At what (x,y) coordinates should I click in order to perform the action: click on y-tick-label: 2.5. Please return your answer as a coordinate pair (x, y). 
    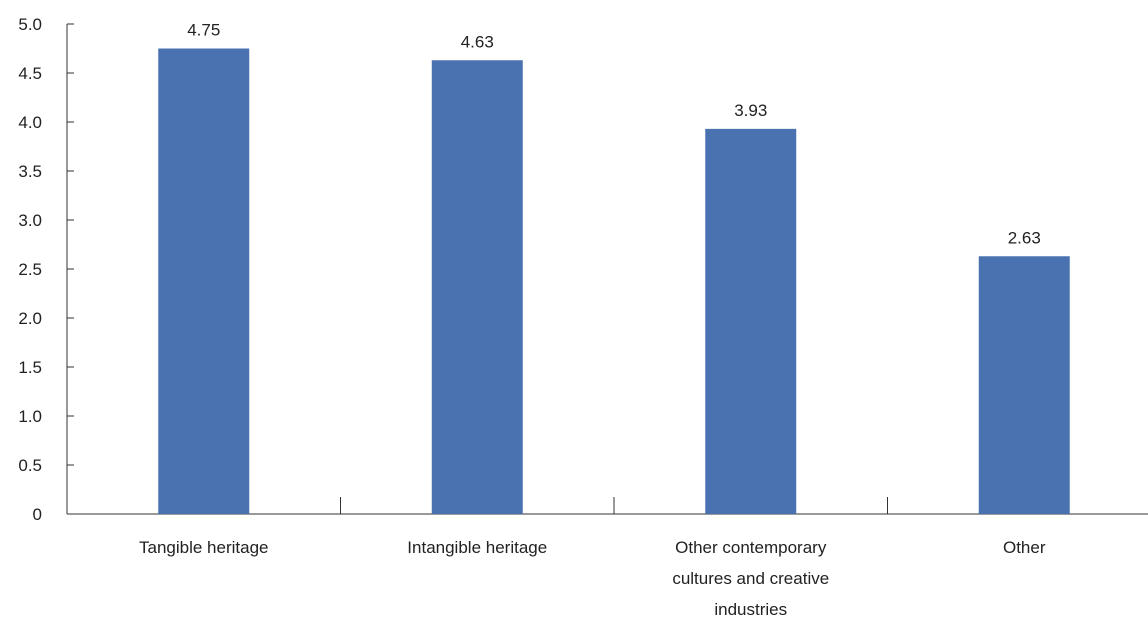
    Looking at the image, I should click on (30, 269).